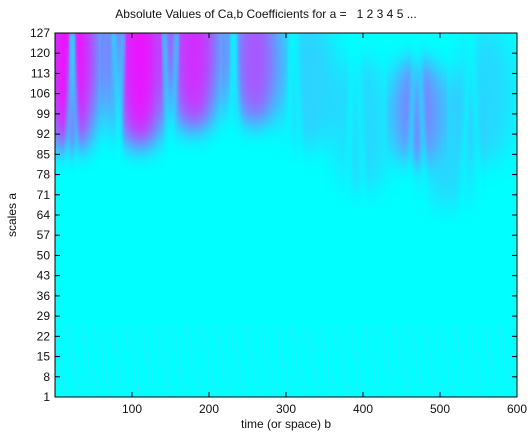 This screenshot has width=532, height=437. Describe the element at coordinates (44, 296) in the screenshot. I see `y-tick-label: 36` at that location.